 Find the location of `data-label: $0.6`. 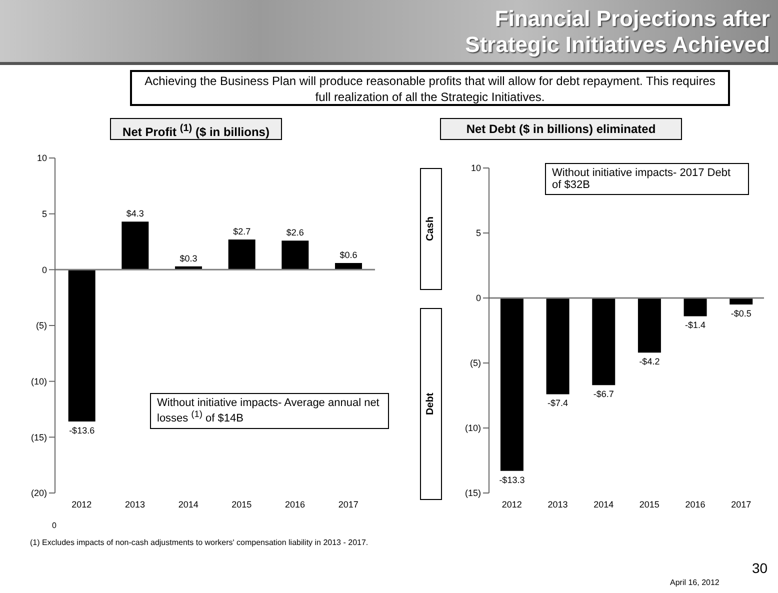

data-label: $0.6 is located at coordinates (349, 255).